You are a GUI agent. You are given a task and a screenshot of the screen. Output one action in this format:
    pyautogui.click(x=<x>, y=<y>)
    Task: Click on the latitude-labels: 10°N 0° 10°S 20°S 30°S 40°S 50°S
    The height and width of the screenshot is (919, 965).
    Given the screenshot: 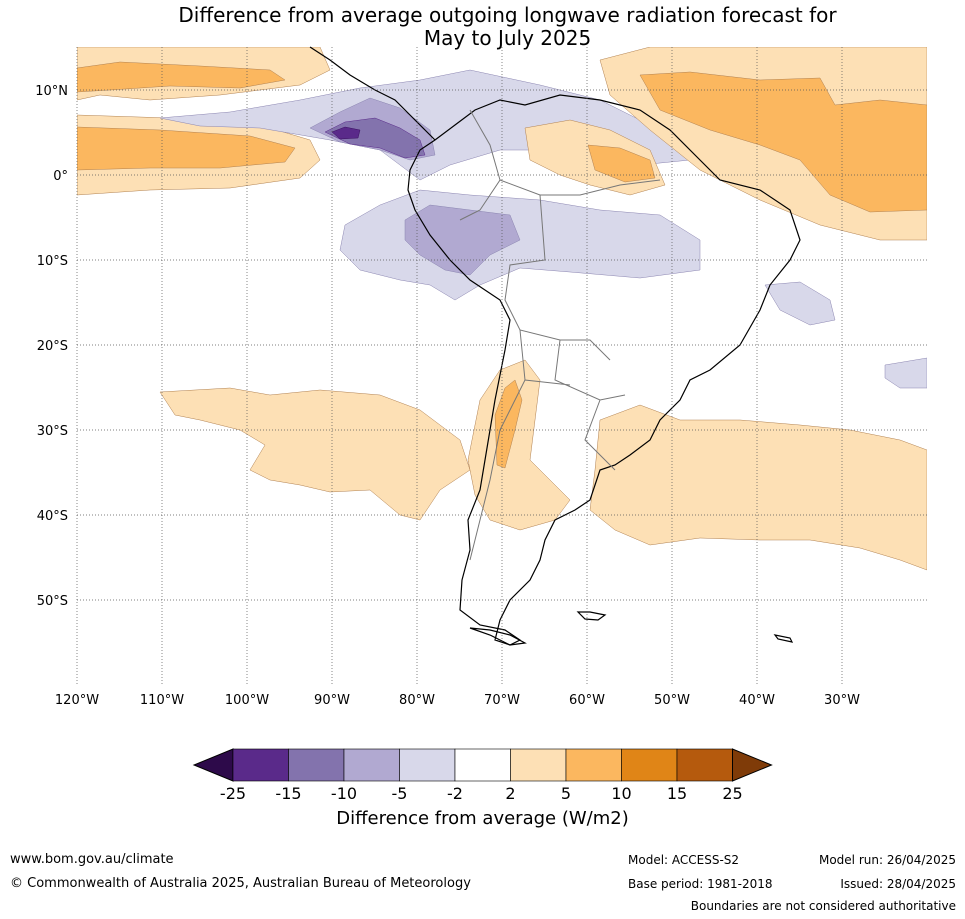 What is the action you would take?
    pyautogui.click(x=51, y=346)
    